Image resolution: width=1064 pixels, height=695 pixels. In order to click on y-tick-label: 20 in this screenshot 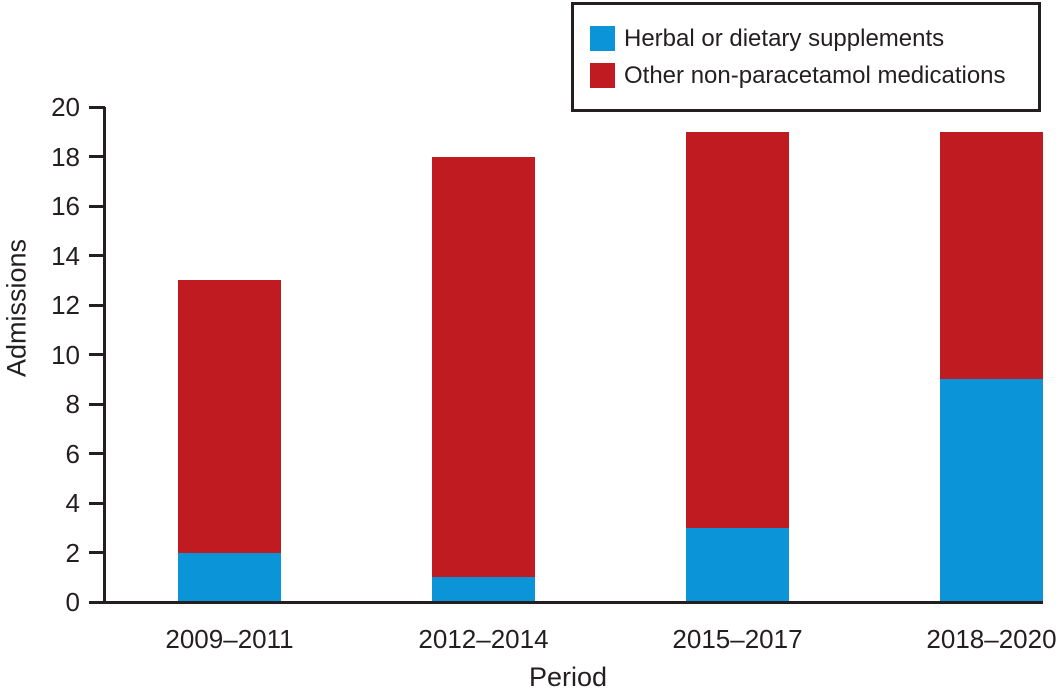, I will do `click(65, 107)`.